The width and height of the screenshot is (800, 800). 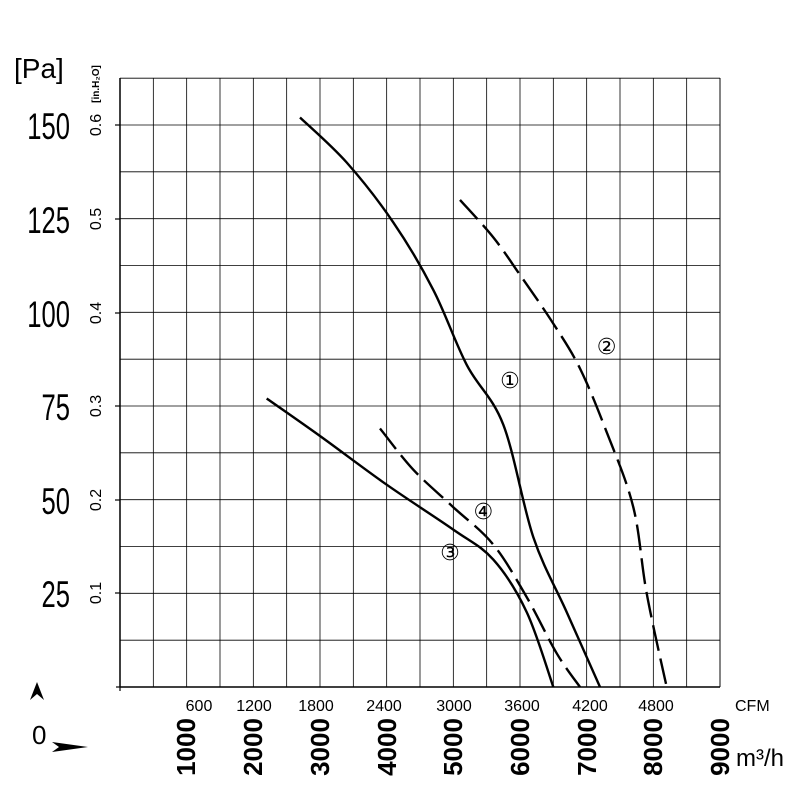 I want to click on cfm-tick-label: 3000, so click(x=454, y=706).